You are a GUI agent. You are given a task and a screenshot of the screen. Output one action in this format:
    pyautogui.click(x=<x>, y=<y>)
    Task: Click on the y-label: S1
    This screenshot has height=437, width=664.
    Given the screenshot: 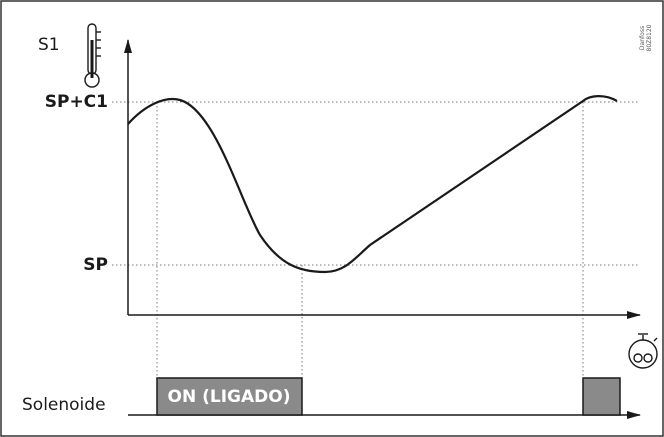 What is the action you would take?
    pyautogui.click(x=49, y=45)
    